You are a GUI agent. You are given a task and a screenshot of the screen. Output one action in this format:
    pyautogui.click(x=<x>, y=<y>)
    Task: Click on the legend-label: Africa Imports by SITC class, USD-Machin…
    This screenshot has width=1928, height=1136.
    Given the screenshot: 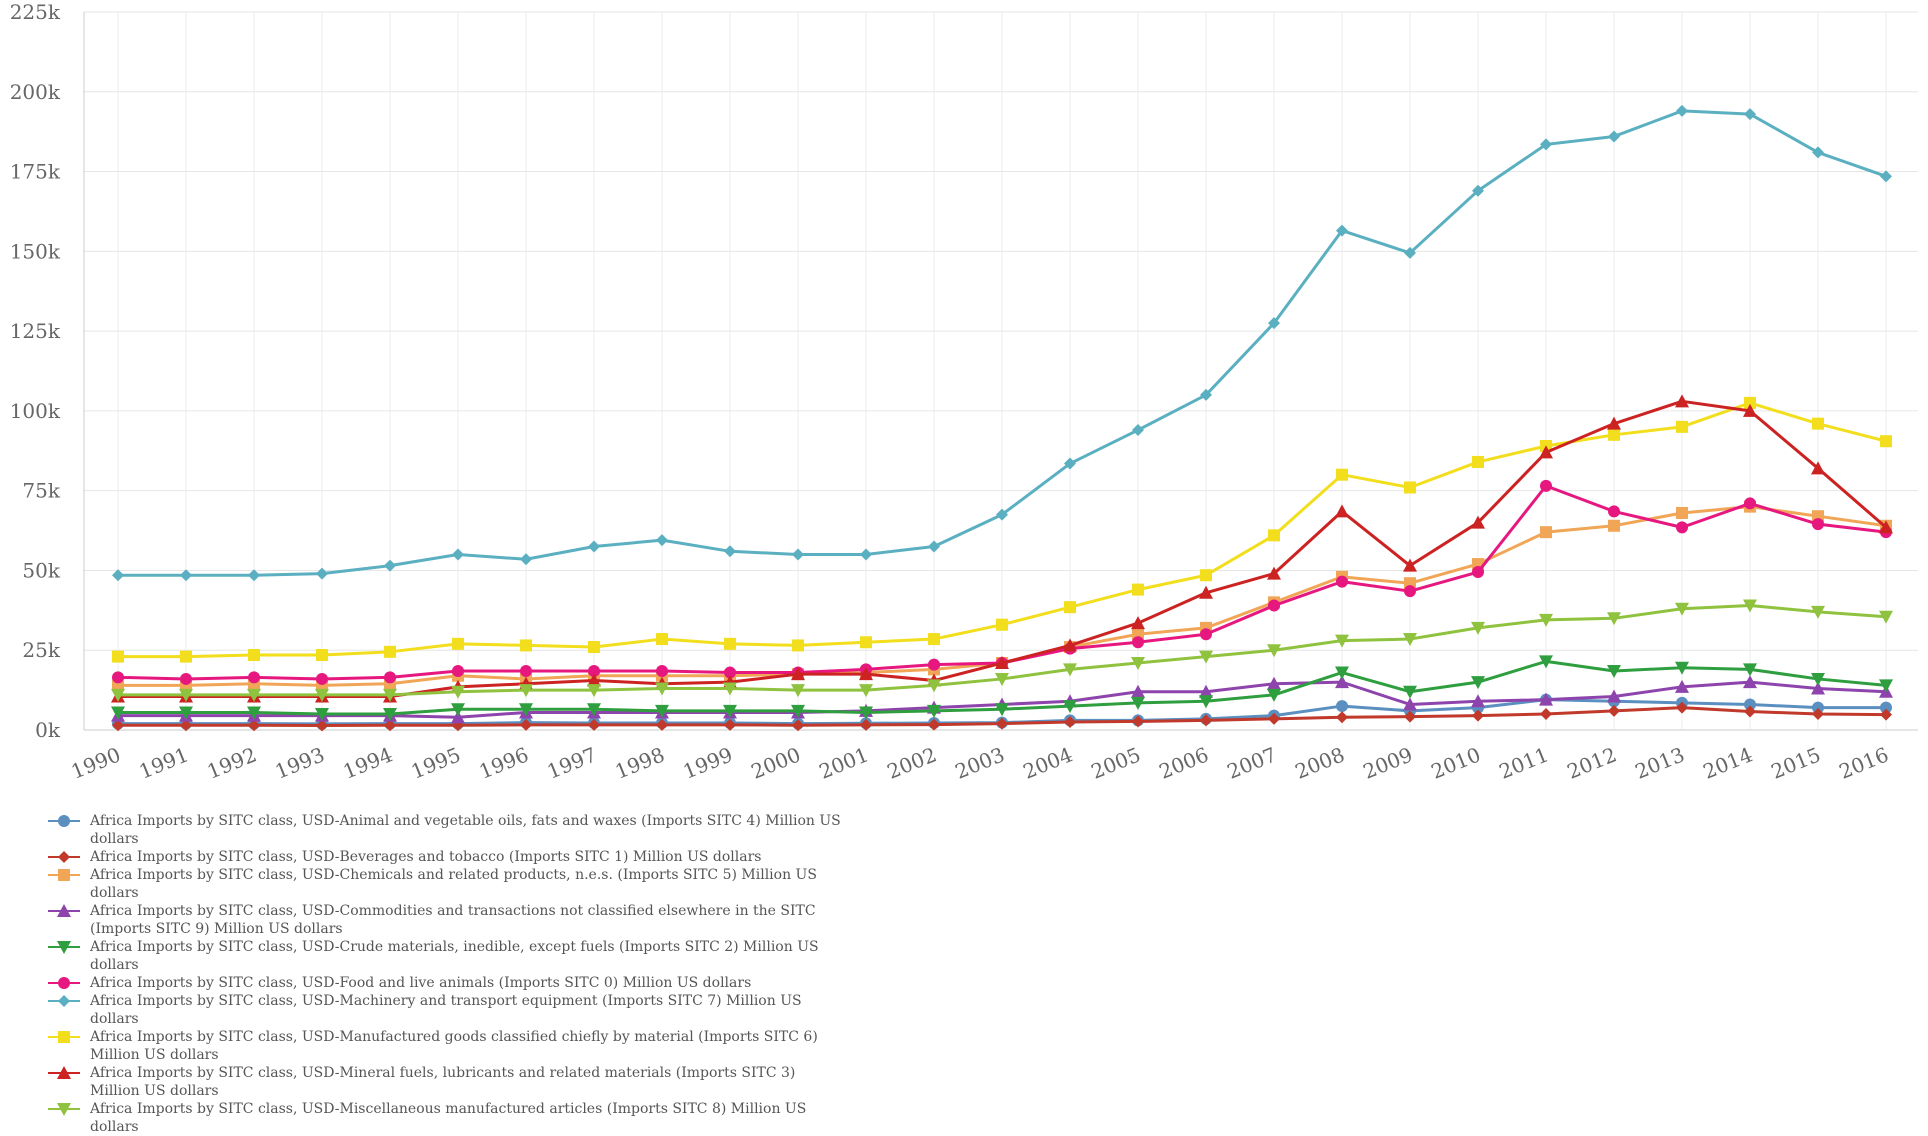 What is the action you would take?
    pyautogui.click(x=446, y=1010)
    